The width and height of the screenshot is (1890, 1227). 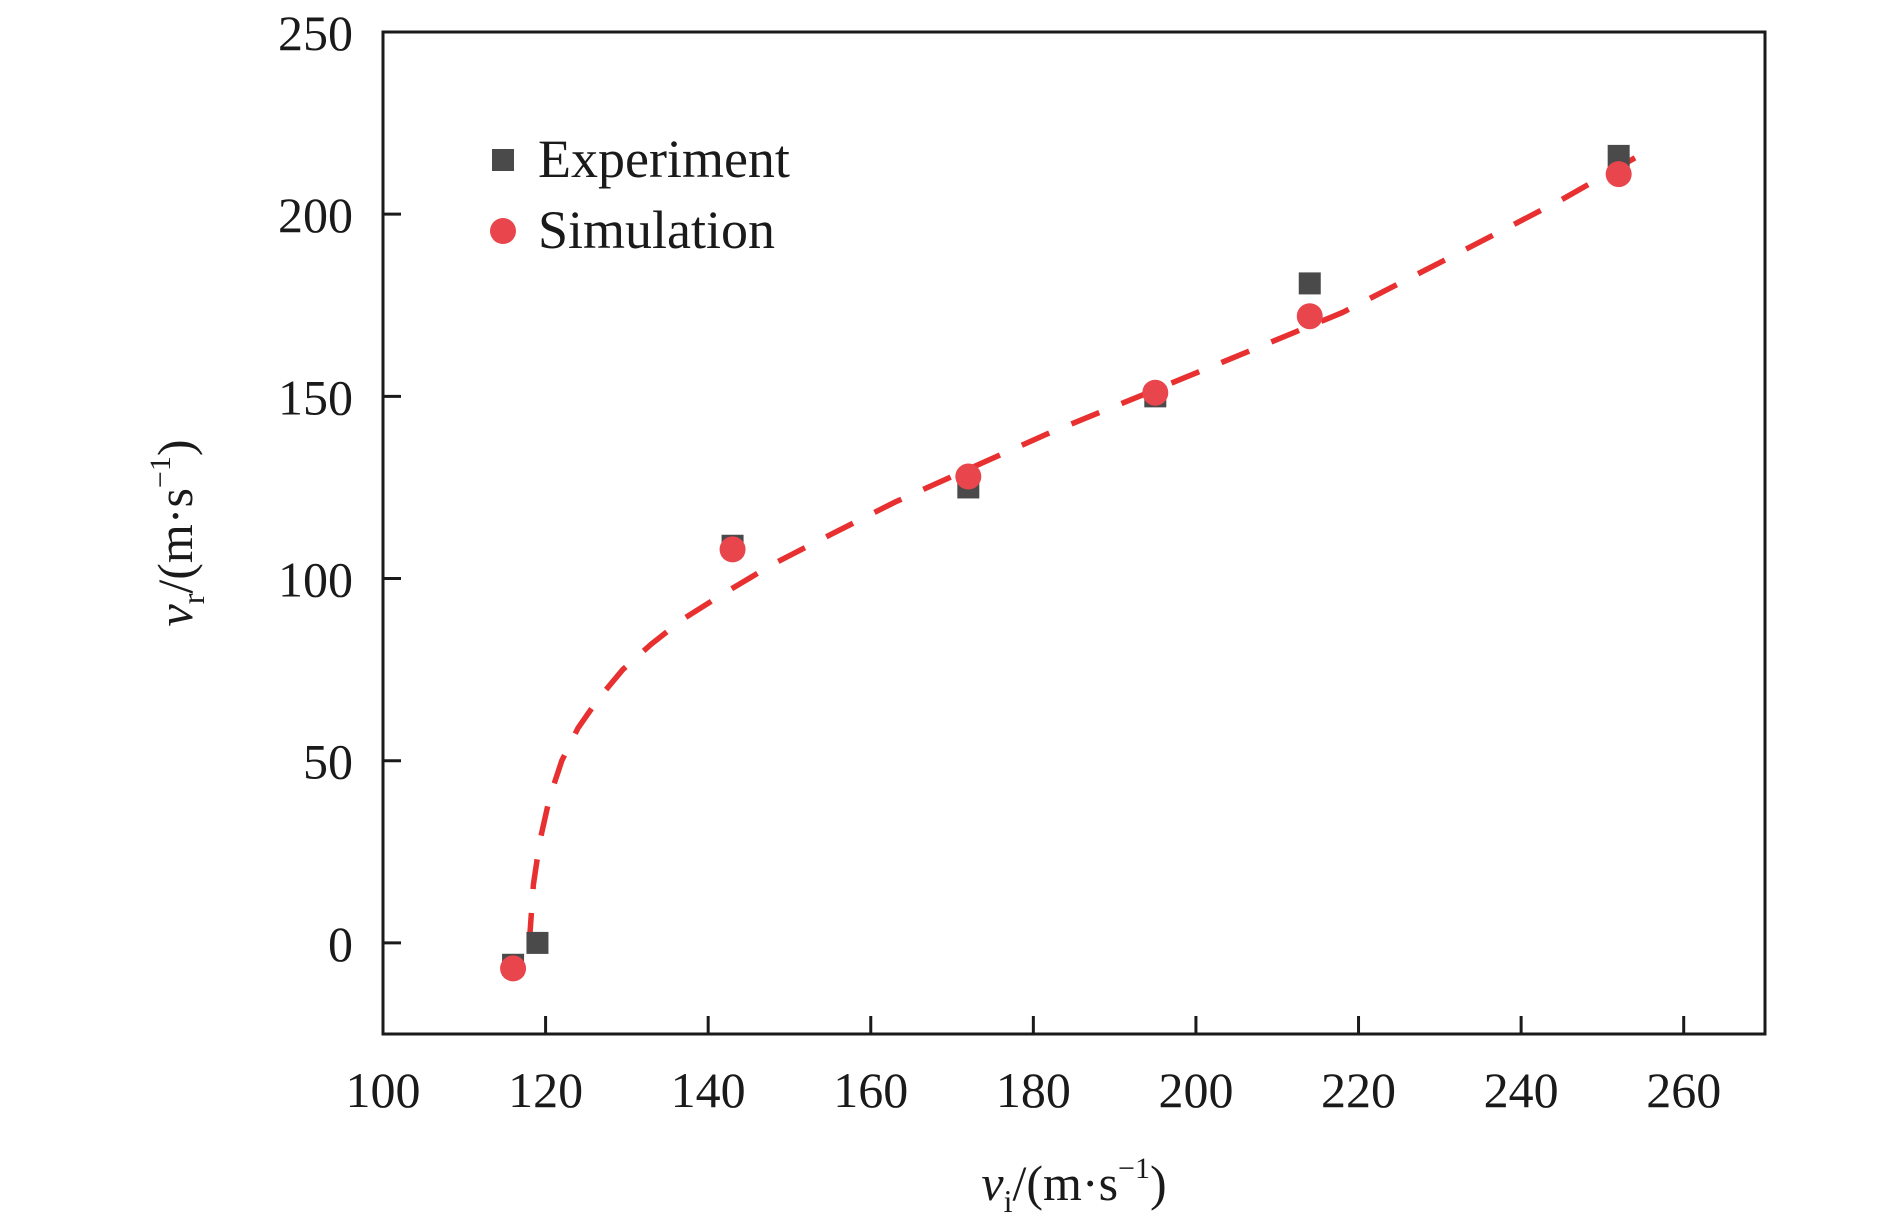 I want to click on legend-label-experiment: Experiment, so click(x=664, y=159).